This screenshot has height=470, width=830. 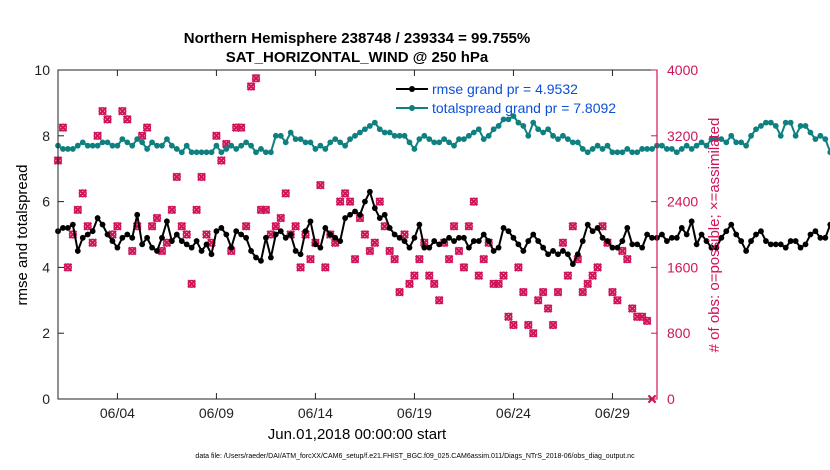 What do you see at coordinates (357, 434) in the screenshot?
I see `x-axis-label: Jun.01,2018 00:00:00 start` at bounding box center [357, 434].